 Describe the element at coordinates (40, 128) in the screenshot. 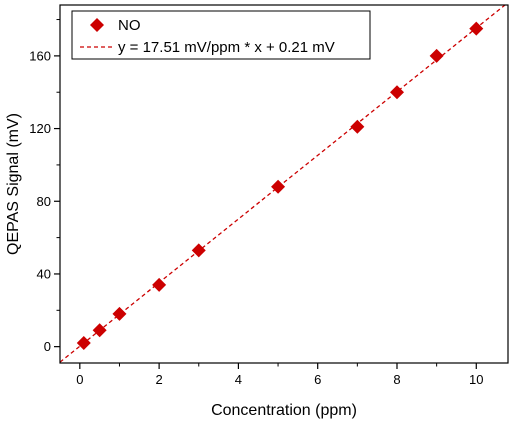

I see `y-tick-label: 120` at that location.